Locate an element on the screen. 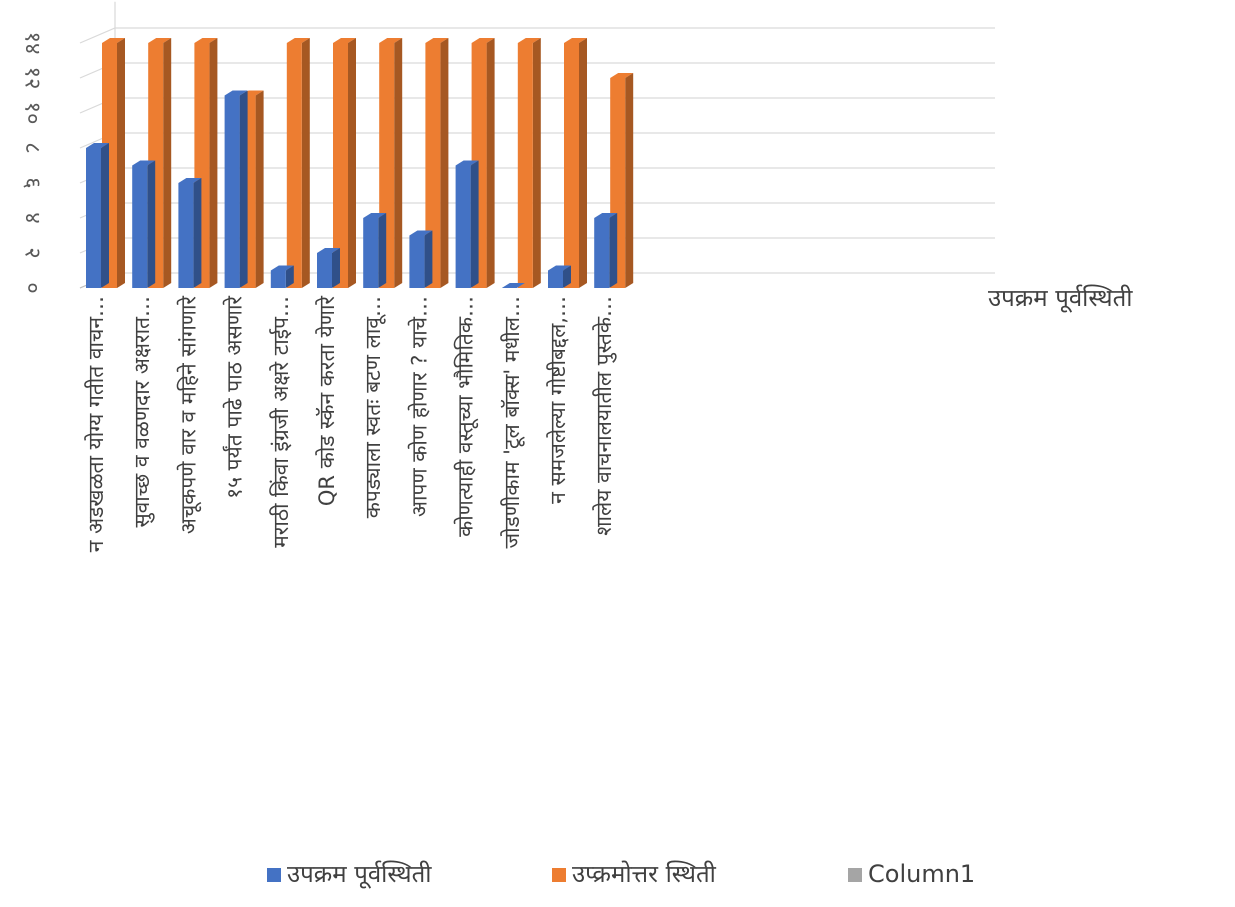 The width and height of the screenshot is (1235, 907). y-tick-label: ६ is located at coordinates (32, 182).